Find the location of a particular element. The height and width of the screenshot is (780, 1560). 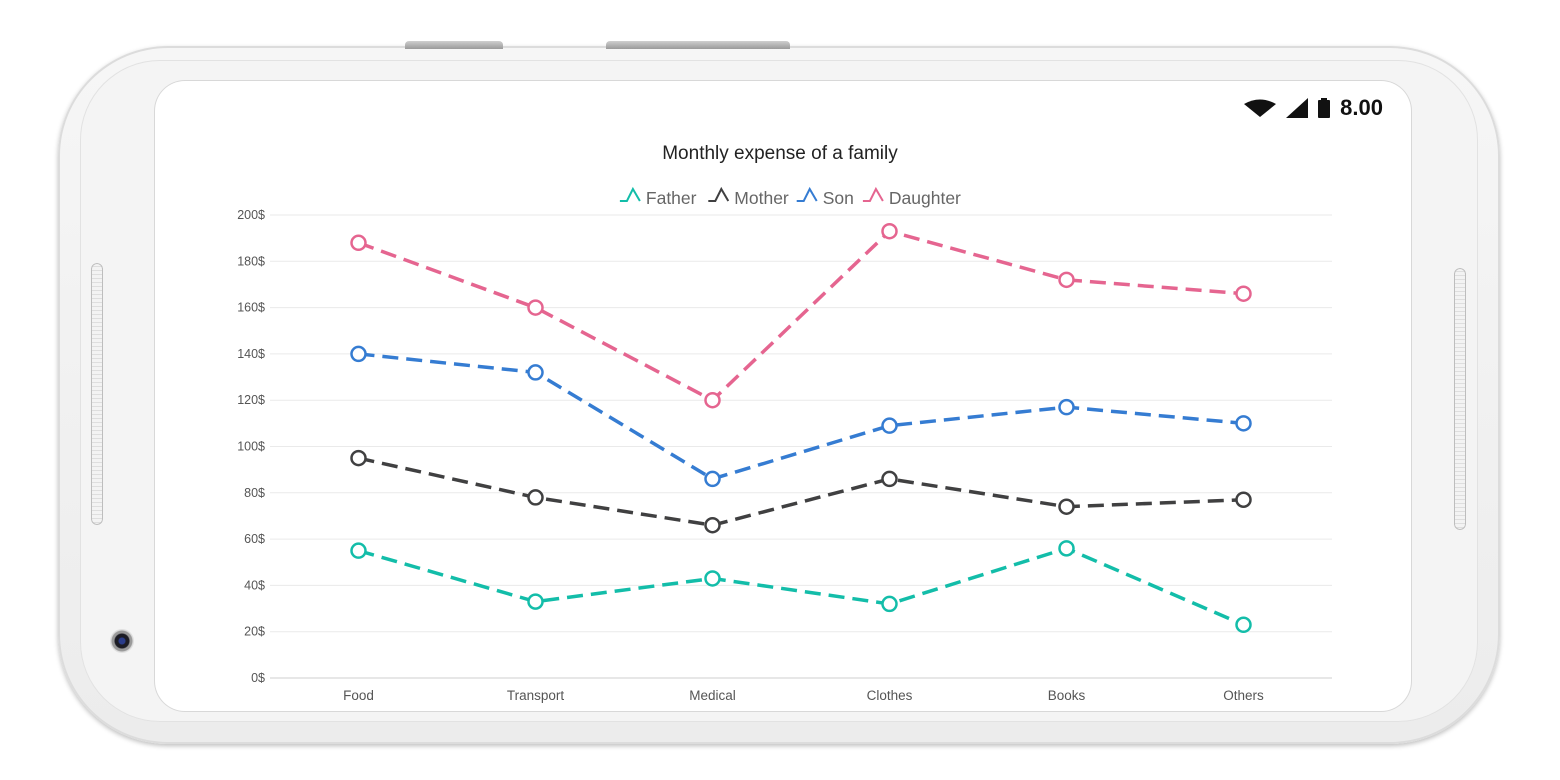

series-son is located at coordinates (801, 416).